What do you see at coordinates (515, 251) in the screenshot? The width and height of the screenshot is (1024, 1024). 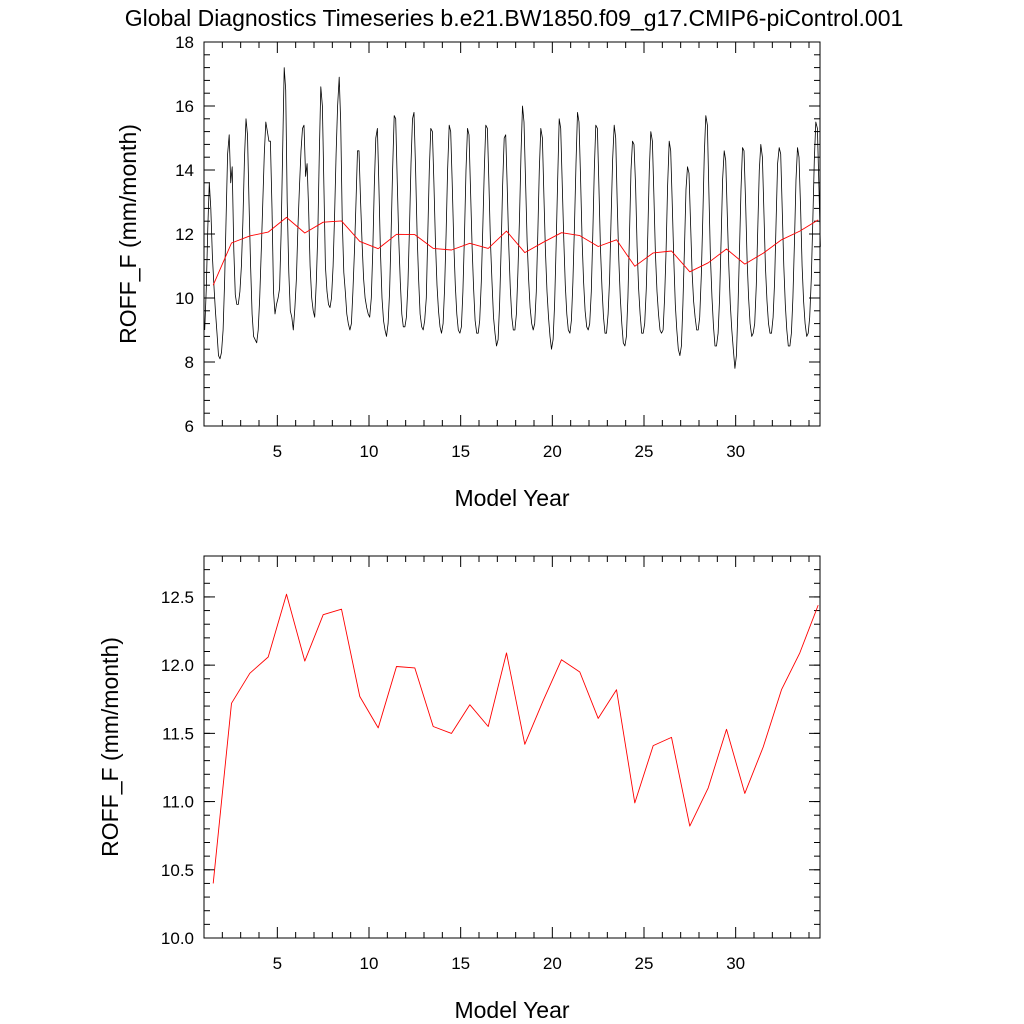 I see `annual-series-line` at bounding box center [515, 251].